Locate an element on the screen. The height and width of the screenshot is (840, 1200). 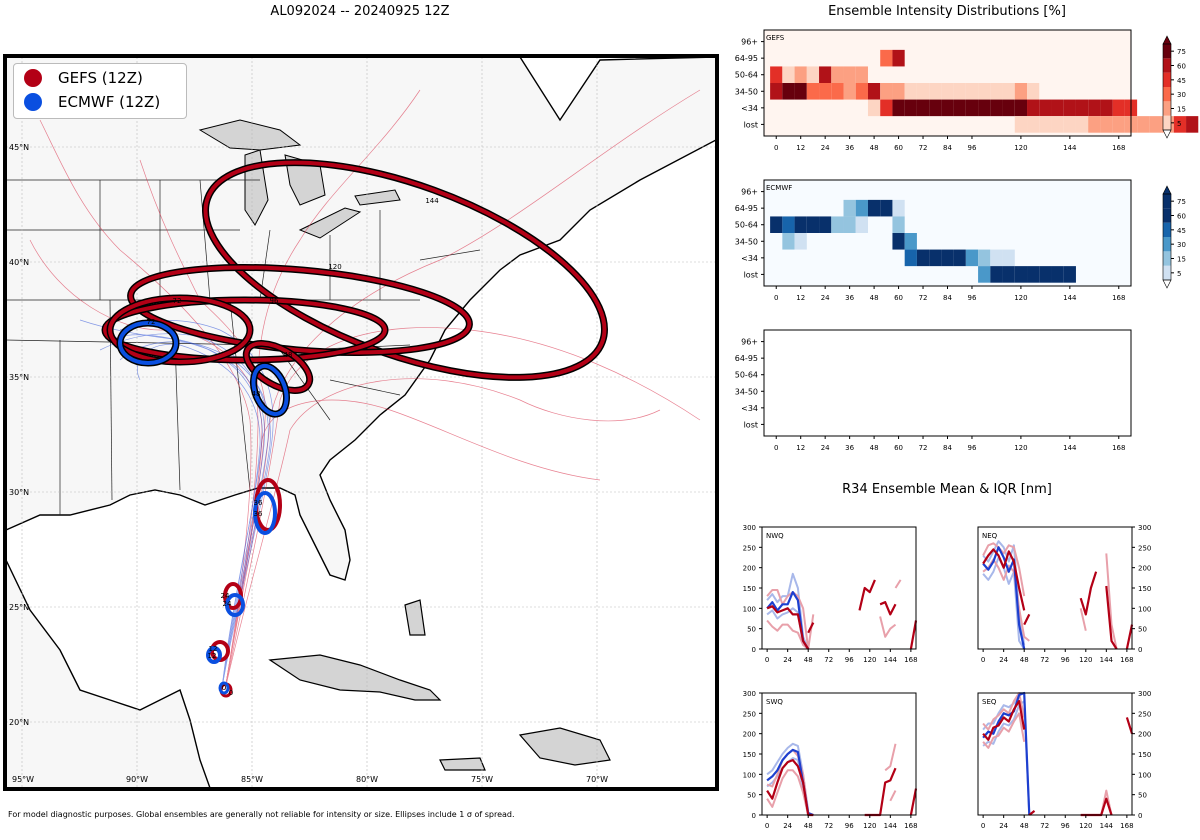
lat-label-20: 20°N is located at coordinates (19, 722).